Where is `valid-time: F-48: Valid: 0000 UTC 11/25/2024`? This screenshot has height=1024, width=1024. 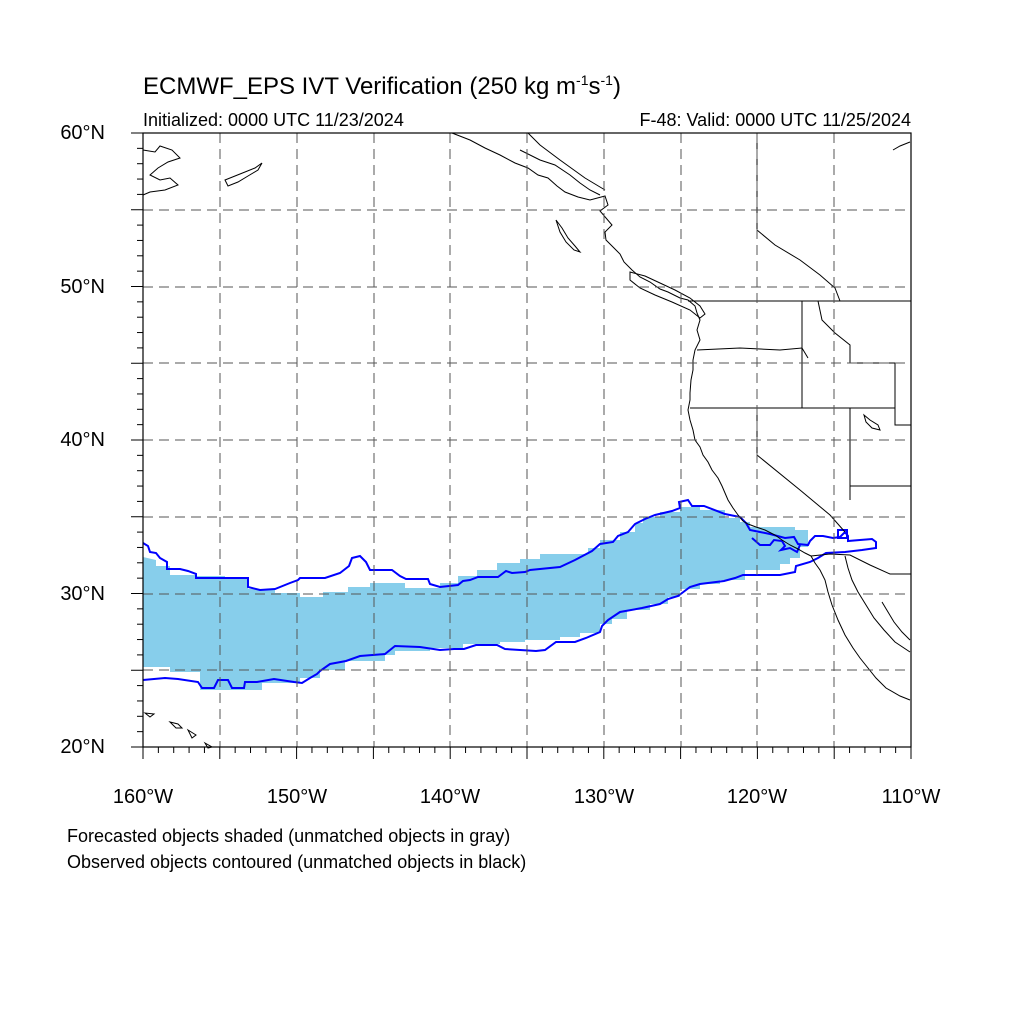 valid-time: F-48: Valid: 0000 UTC 11/25/2024 is located at coordinates (775, 120).